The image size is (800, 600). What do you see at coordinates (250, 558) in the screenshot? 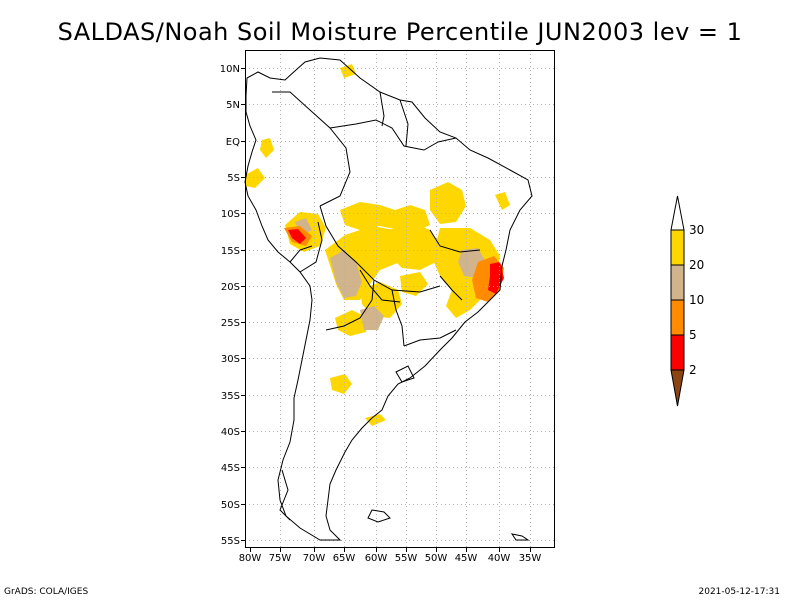
I see `lon-label: 80W` at bounding box center [250, 558].